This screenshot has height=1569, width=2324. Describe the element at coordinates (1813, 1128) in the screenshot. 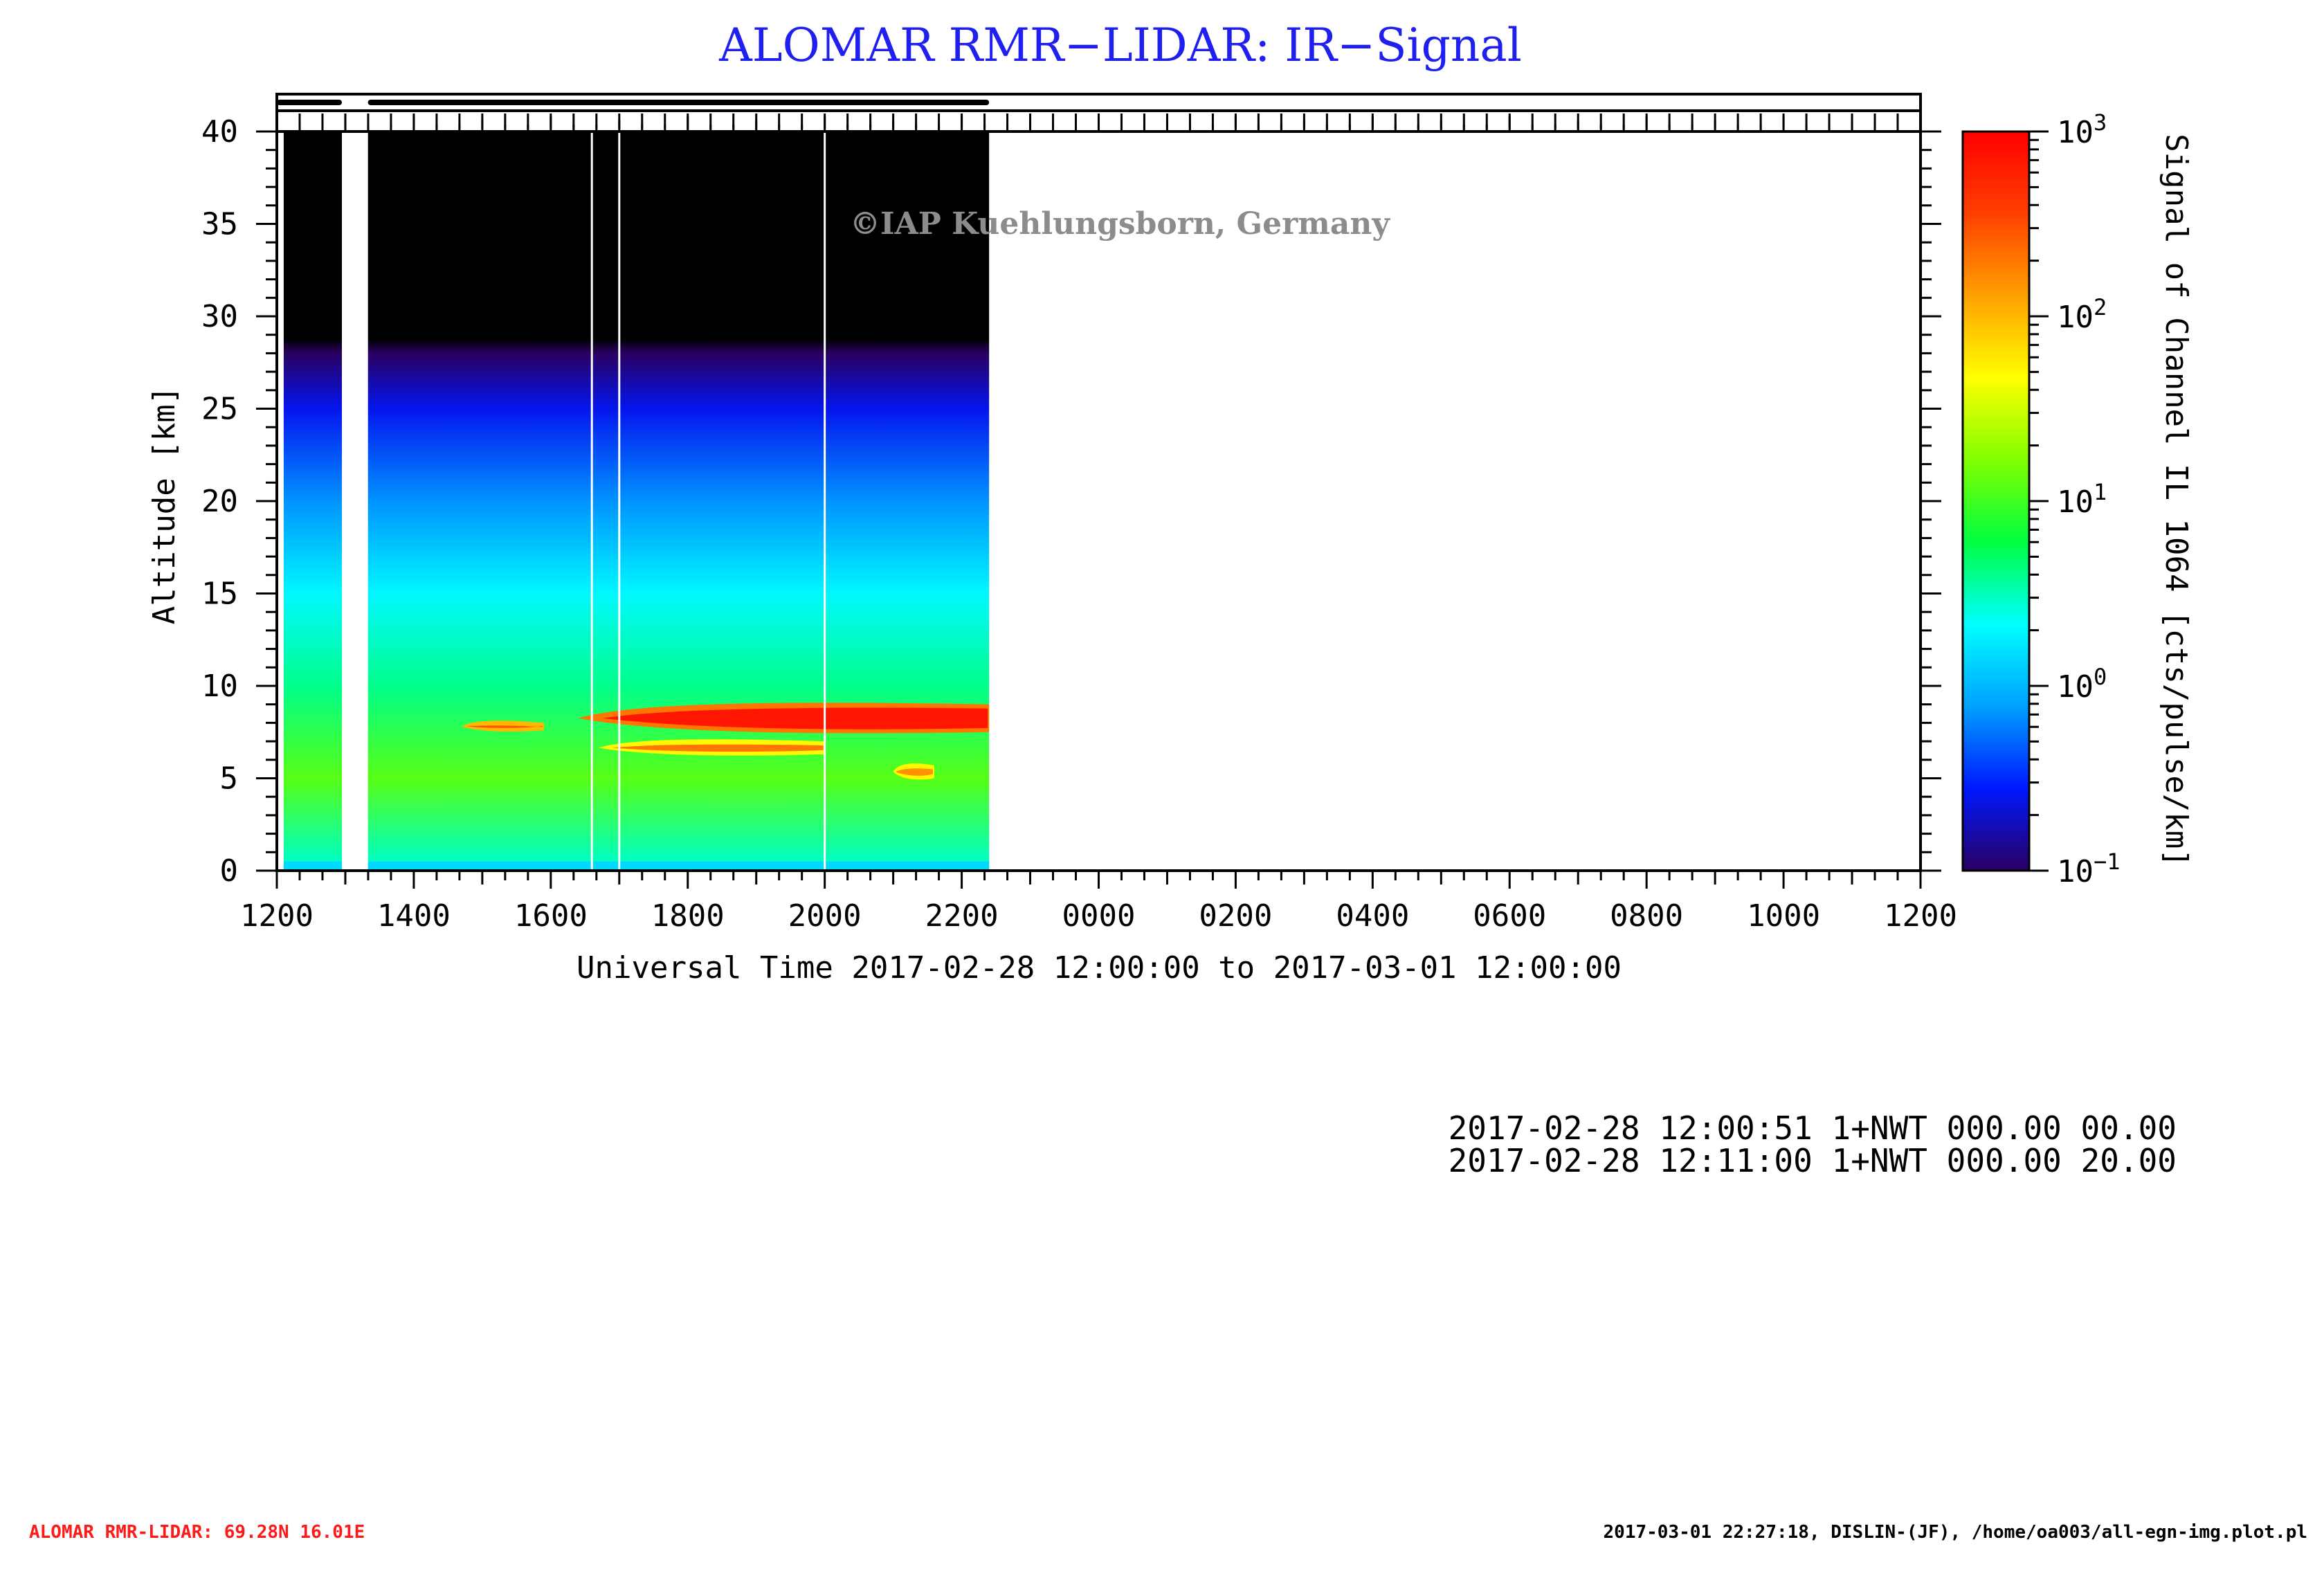

I see `info-line-1: 2017-02-28 12:00:51 1+NWT 000.00 00.00` at that location.